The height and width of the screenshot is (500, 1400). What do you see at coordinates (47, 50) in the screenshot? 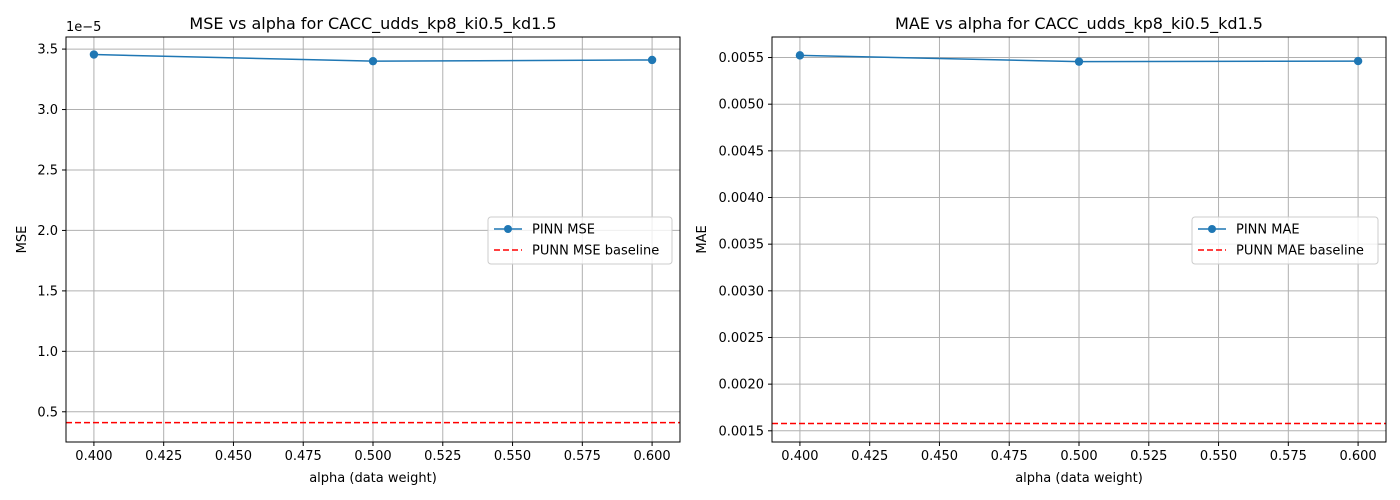
I see `y-tick-label: 3.5` at bounding box center [47, 50].